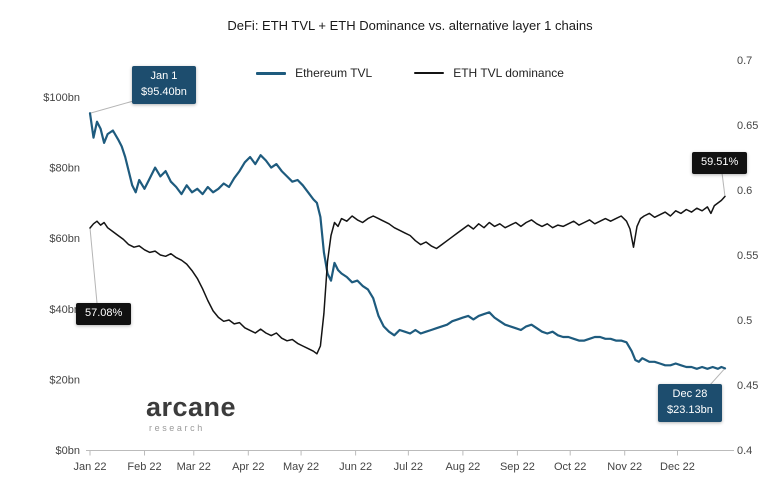 The width and height of the screenshot is (771, 488). Describe the element at coordinates (624, 467) in the screenshot. I see `svg-text: Nov 22` at that location.